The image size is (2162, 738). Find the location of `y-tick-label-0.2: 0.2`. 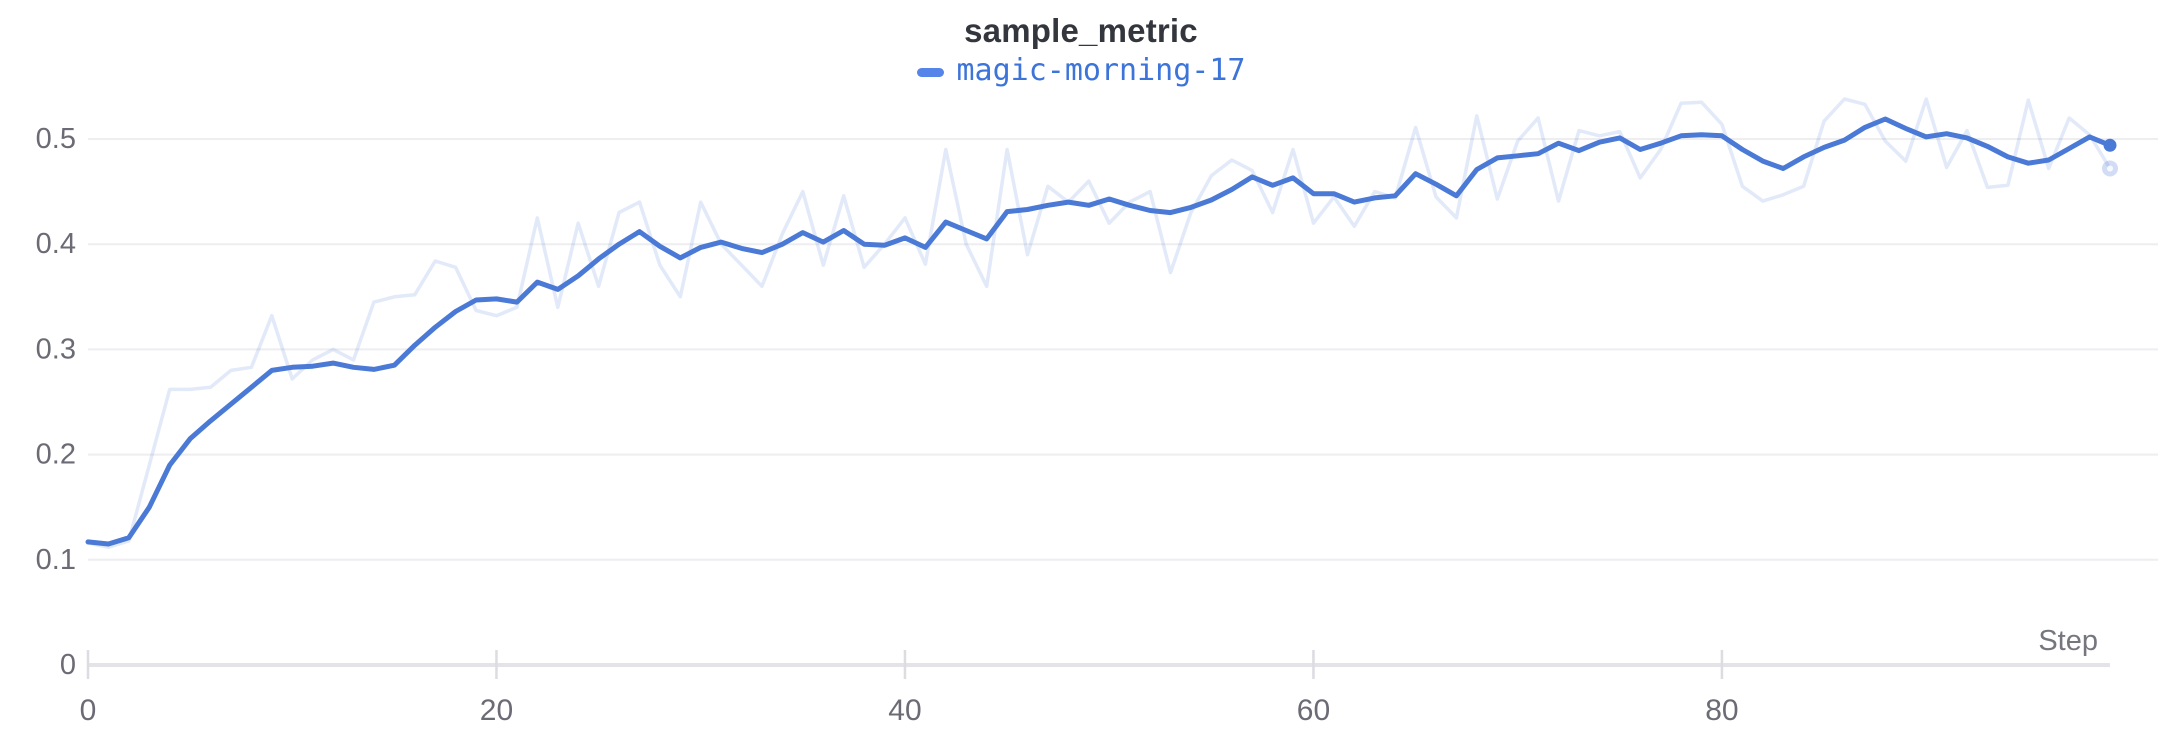

y-tick-label-0.2: 0.2 is located at coordinates (56, 455).